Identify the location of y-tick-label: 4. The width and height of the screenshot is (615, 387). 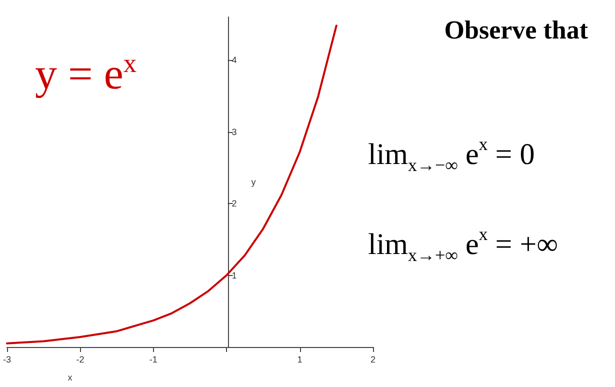
(234, 60).